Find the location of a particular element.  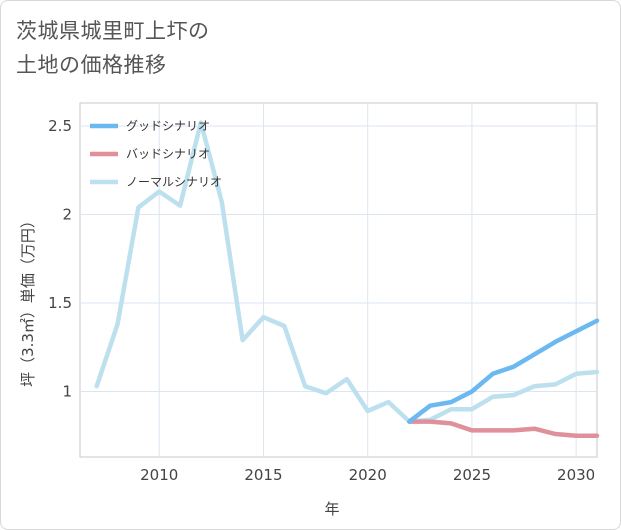

x-tick-label: 2015 is located at coordinates (263, 475).